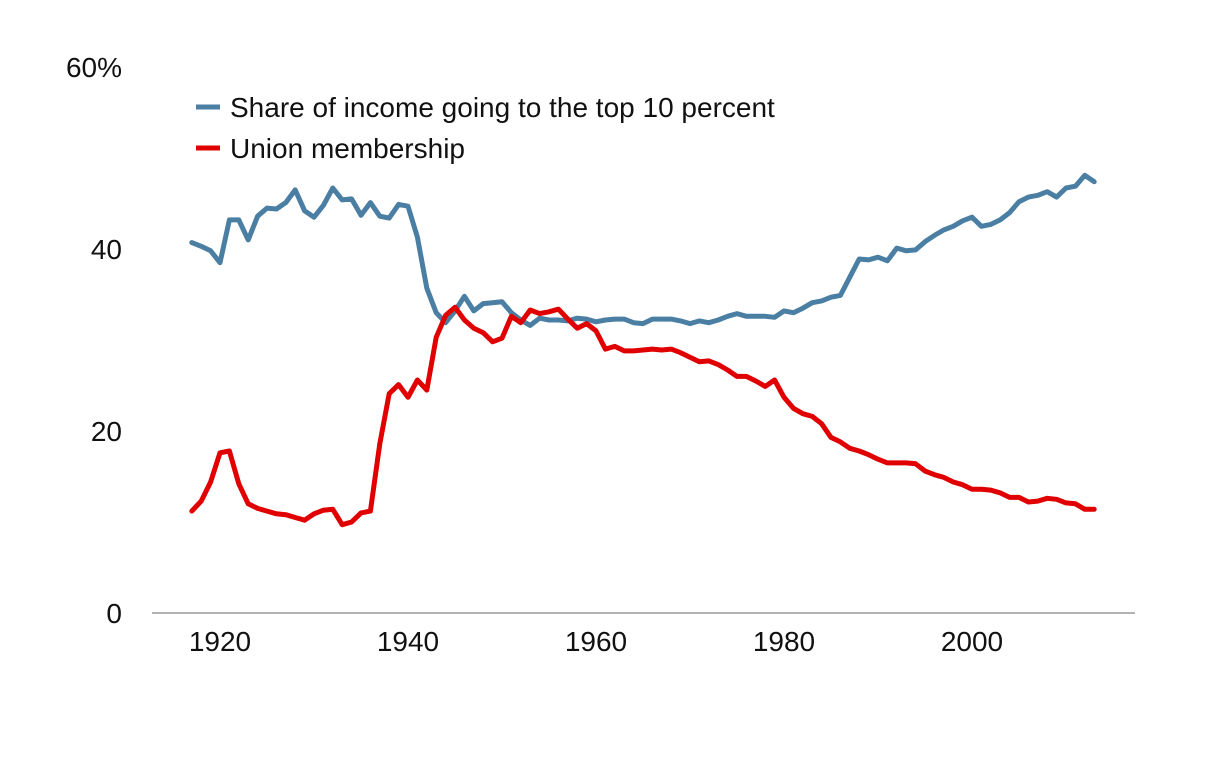 This screenshot has height=766, width=1216. What do you see at coordinates (220, 641) in the screenshot?
I see `x-tick-label: 1920` at bounding box center [220, 641].